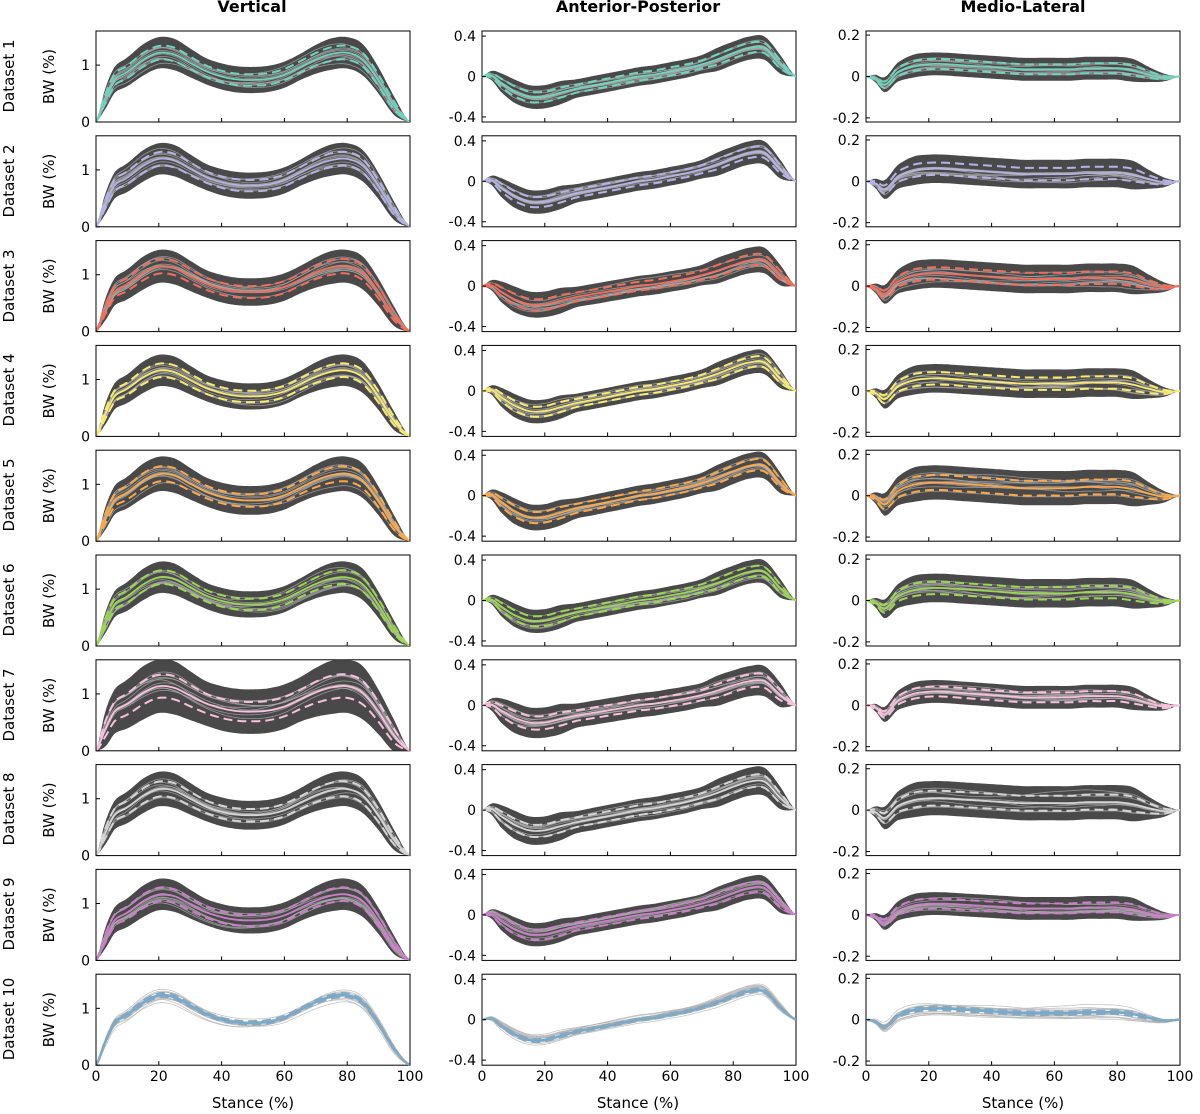 This screenshot has width=1200, height=1114. I want to click on panel-frame, so click(253, 1019).